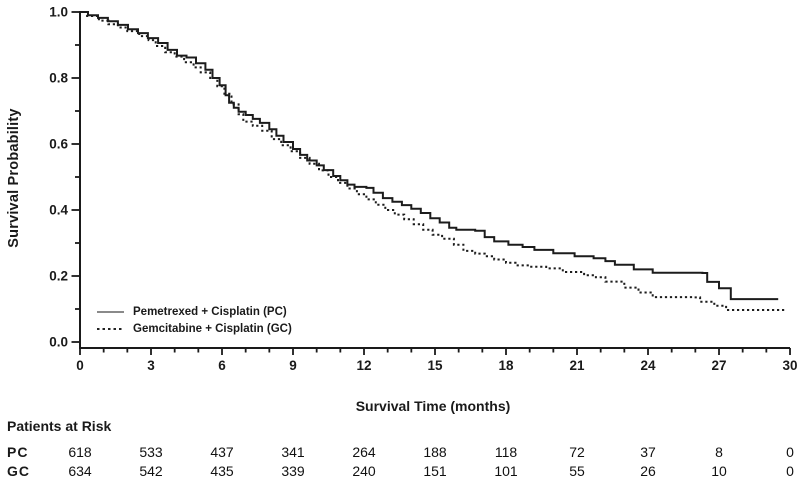 This screenshot has height=486, width=800. What do you see at coordinates (506, 452) in the screenshot?
I see `risk-value: 118` at bounding box center [506, 452].